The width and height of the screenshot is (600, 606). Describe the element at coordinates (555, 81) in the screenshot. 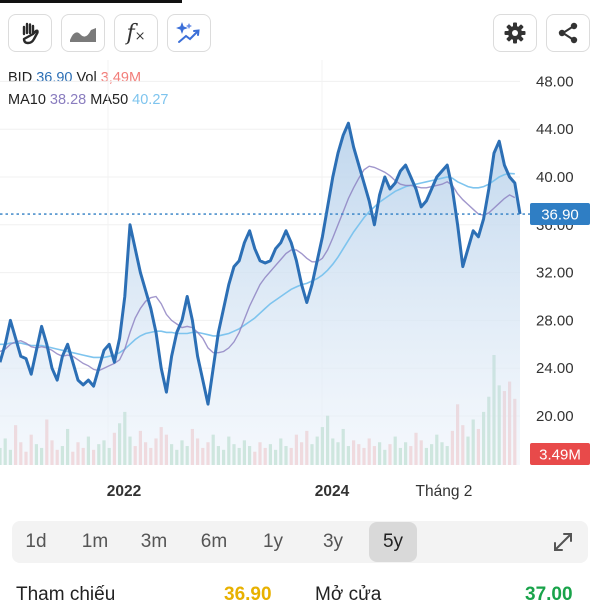

I see `y-tick-label: 48.00` at that location.